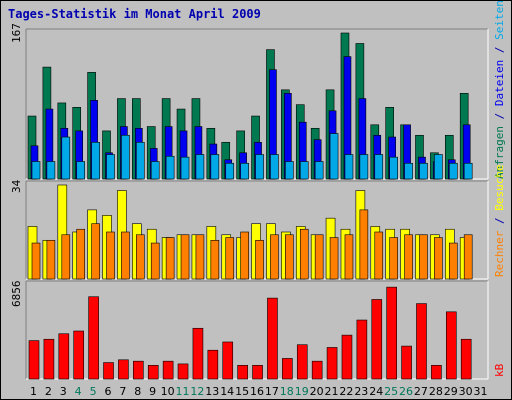 The width and height of the screenshot is (512, 400). What do you see at coordinates (197, 391) in the screenshot?
I see `x-tick-label-12: 12` at bounding box center [197, 391].